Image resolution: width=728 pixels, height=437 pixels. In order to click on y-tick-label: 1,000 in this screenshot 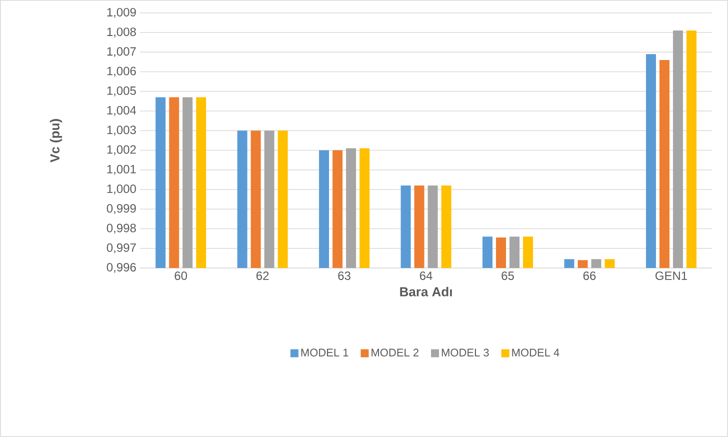, I will do `click(121, 189)`.